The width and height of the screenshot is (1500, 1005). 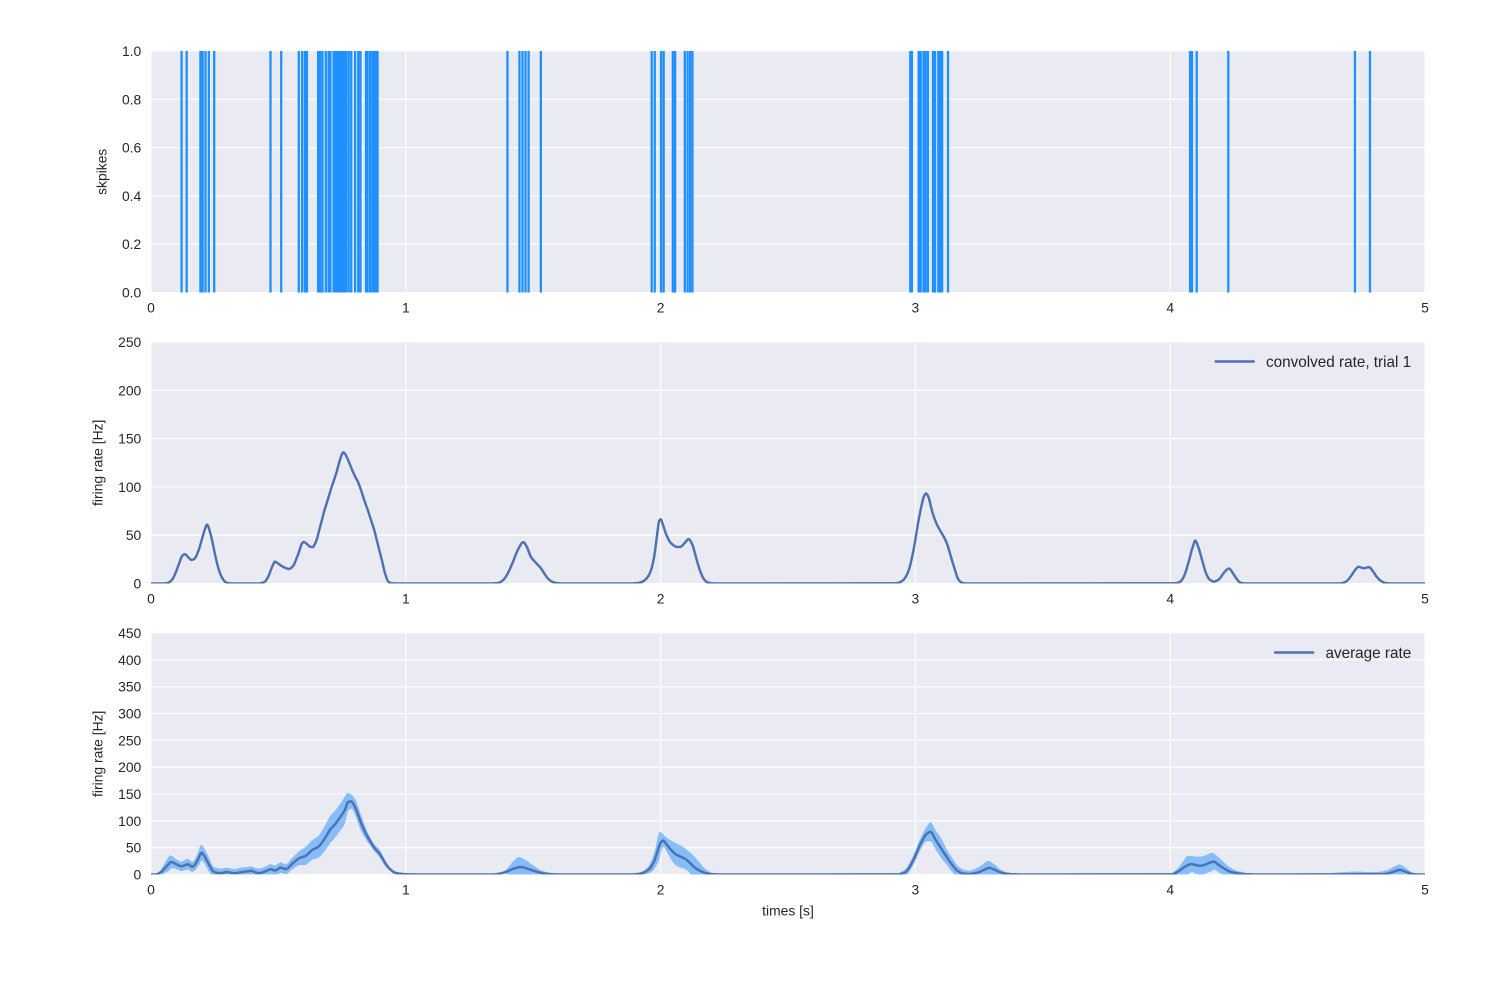 What do you see at coordinates (132, 244) in the screenshot?
I see `svg-text: 0.2` at bounding box center [132, 244].